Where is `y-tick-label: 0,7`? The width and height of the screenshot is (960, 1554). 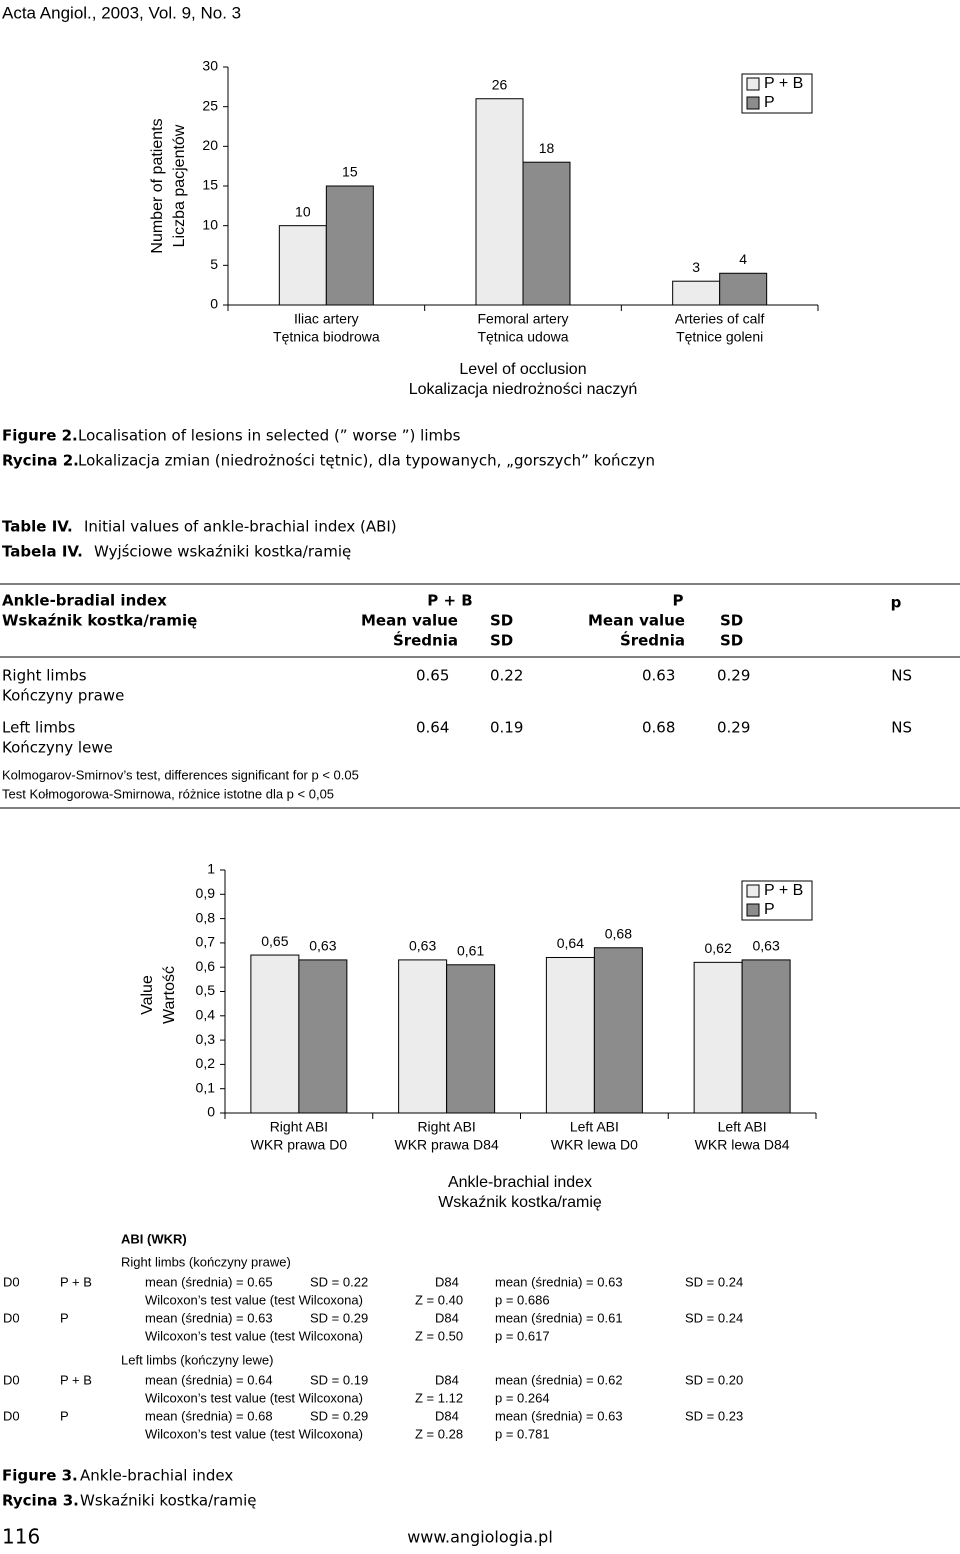
y-tick-label: 0,7 is located at coordinates (206, 942).